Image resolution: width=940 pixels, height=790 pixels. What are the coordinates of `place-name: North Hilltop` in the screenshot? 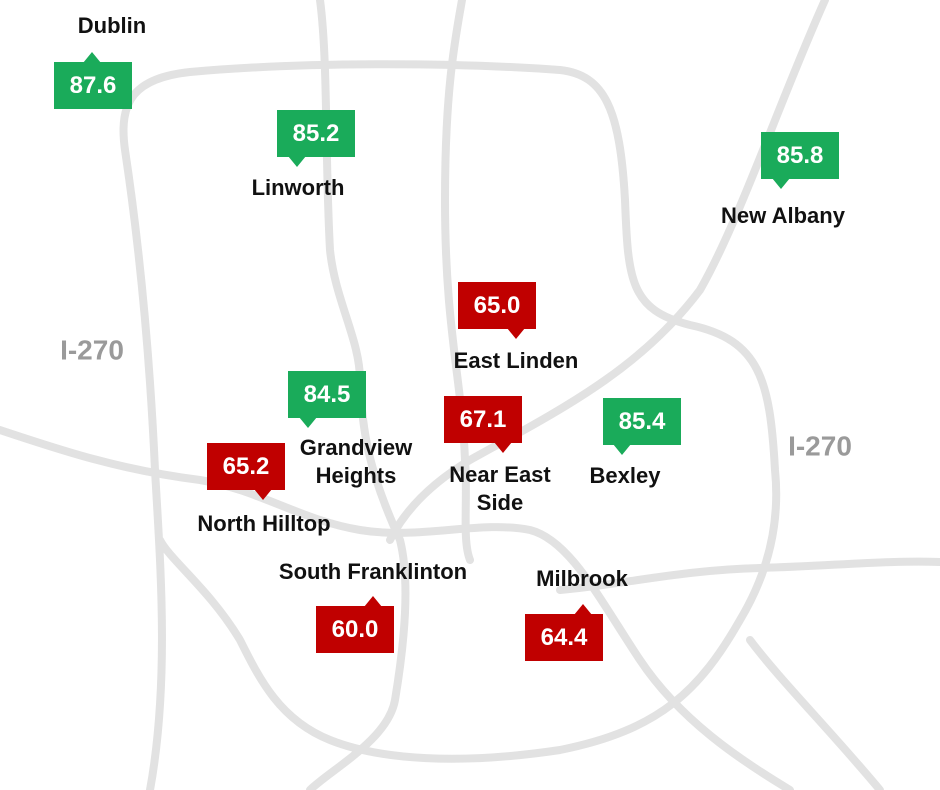 It's located at (263, 523).